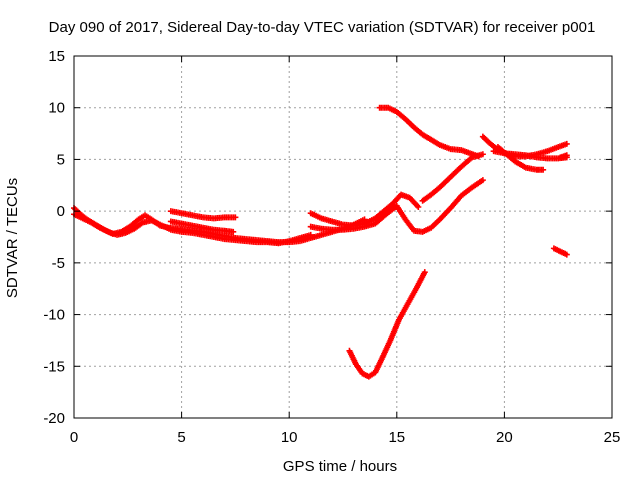 This screenshot has height=480, width=640. I want to click on x-axis-label: GPS time / hours, so click(340, 466).